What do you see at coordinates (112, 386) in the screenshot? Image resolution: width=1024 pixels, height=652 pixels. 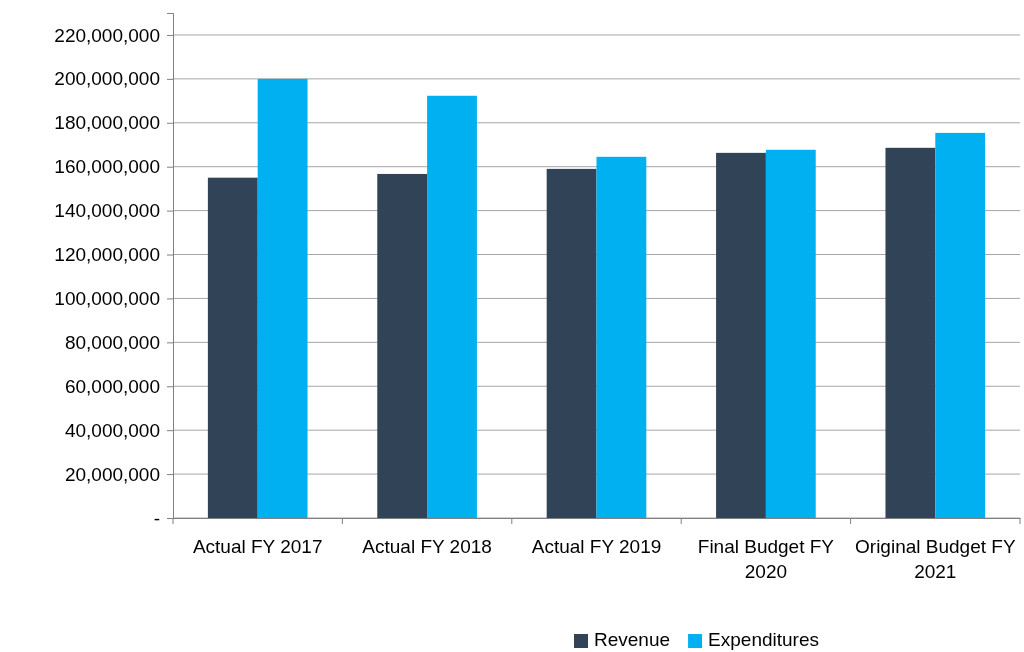 I see `y-tick-label: 60,000,000` at bounding box center [112, 386].